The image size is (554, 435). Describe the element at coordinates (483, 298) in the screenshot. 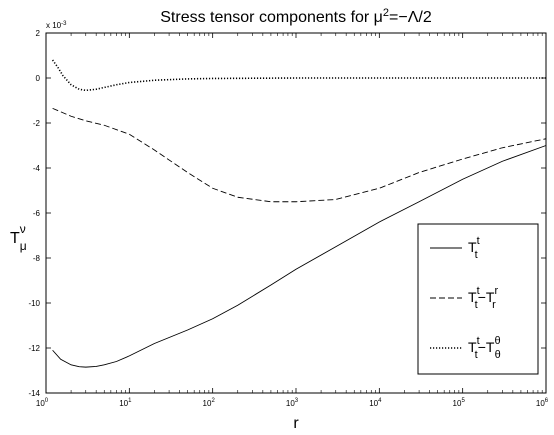

I see `legend-entry-label: Tt t−Tr r` at that location.